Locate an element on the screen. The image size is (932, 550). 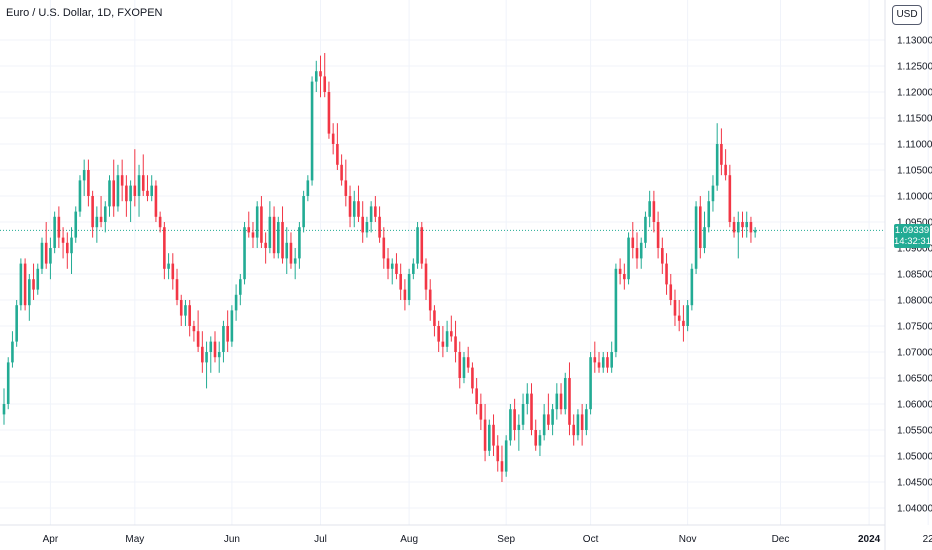
currency-button: USD is located at coordinates (907, 15).